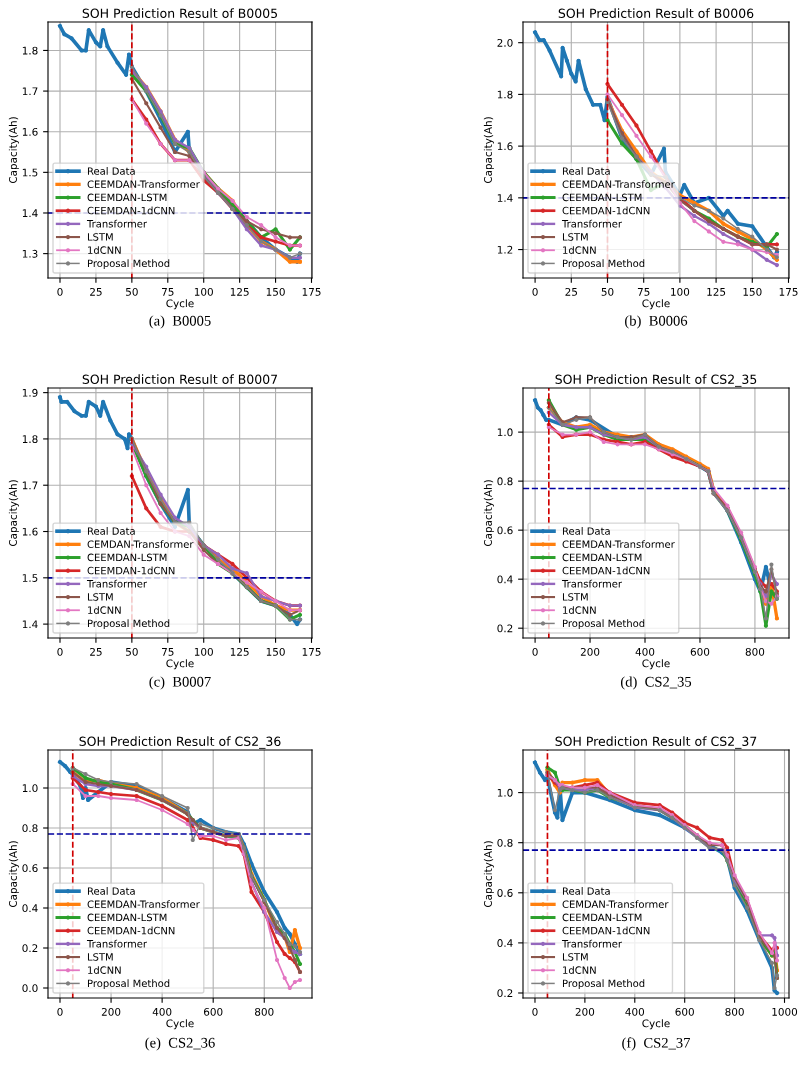 This screenshot has width=800, height=1069. What do you see at coordinates (615, 904) in the screenshot?
I see `legend-label: CEMDAN-Transformer` at bounding box center [615, 904].